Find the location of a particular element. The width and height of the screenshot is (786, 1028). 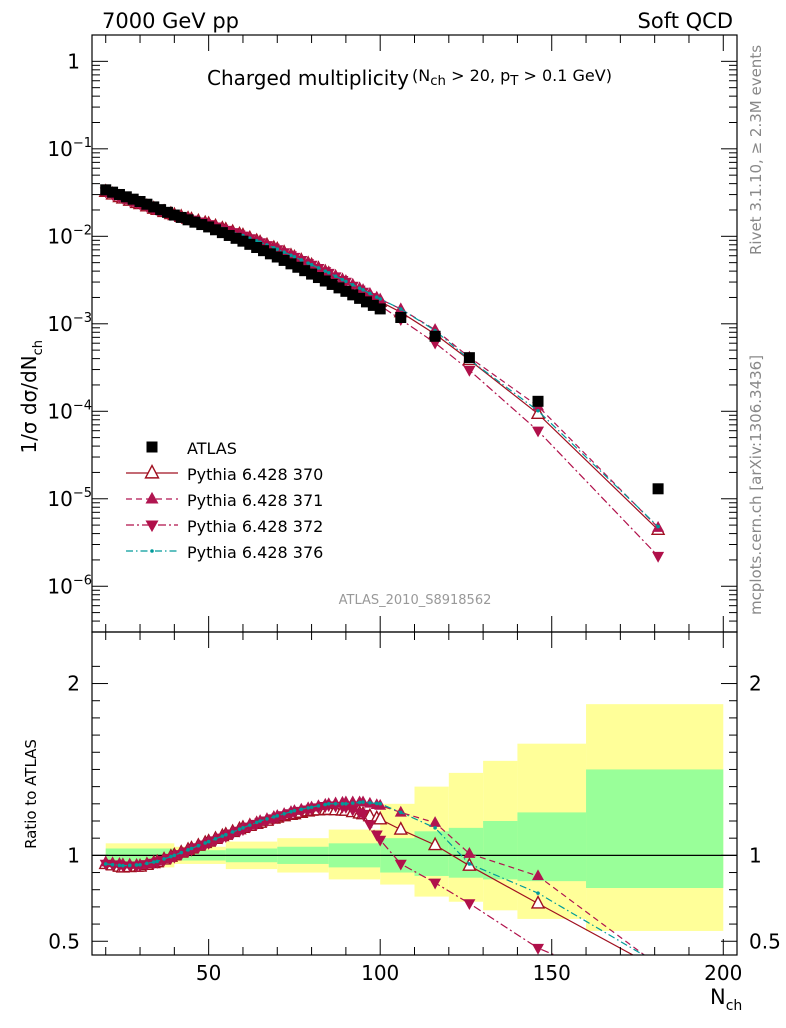

legend-label: Pythia 6.428 372 is located at coordinates (255, 526).